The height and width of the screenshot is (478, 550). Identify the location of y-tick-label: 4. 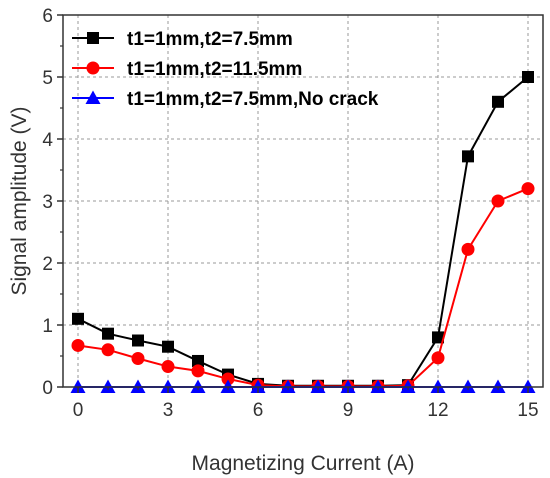
(47, 140).